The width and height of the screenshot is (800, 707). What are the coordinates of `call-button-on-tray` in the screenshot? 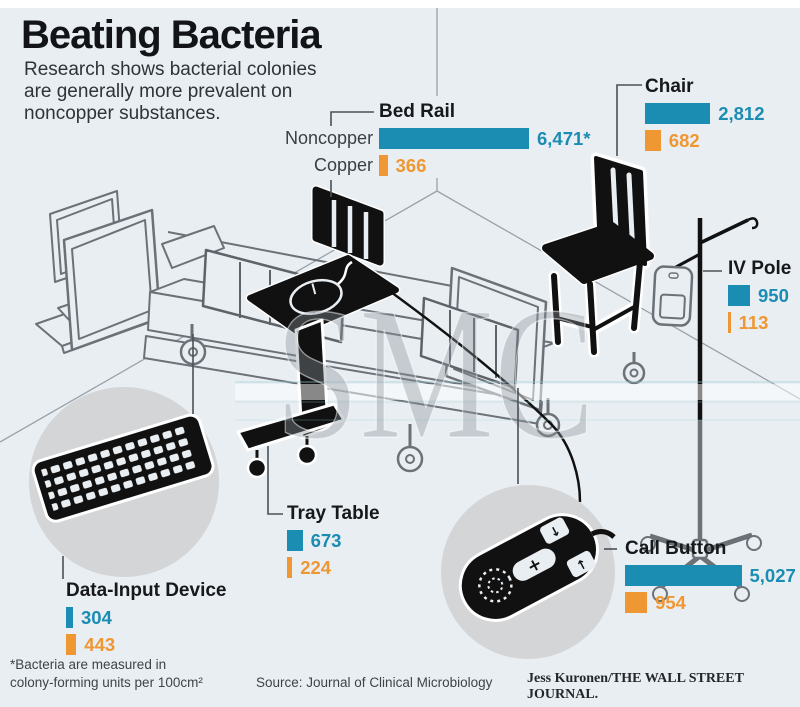 It's located at (316, 297).